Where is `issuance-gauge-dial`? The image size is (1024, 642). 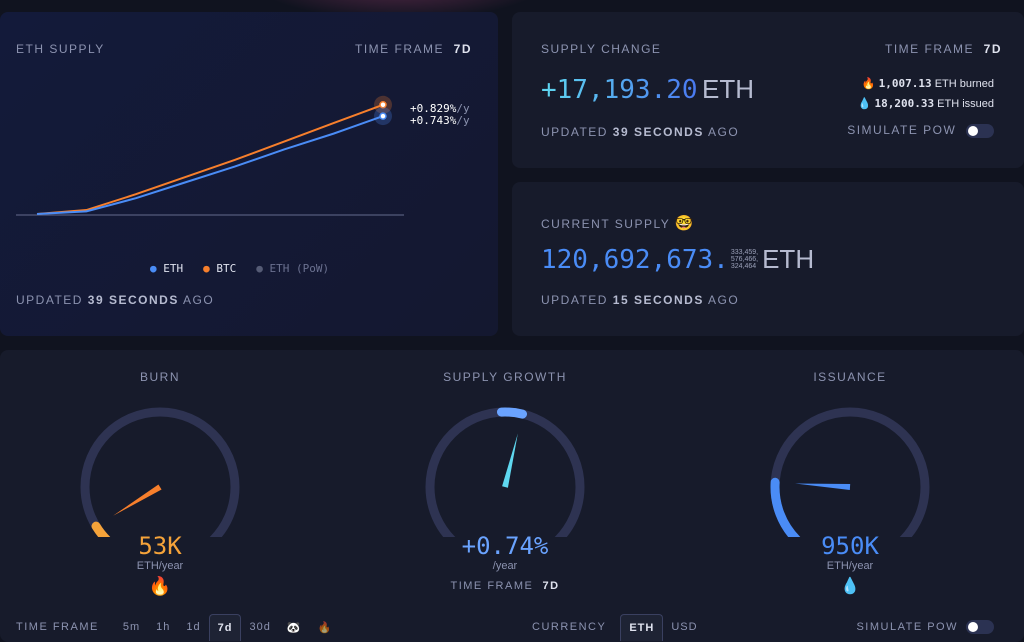
issuance-gauge-dial is located at coordinates (850, 476).